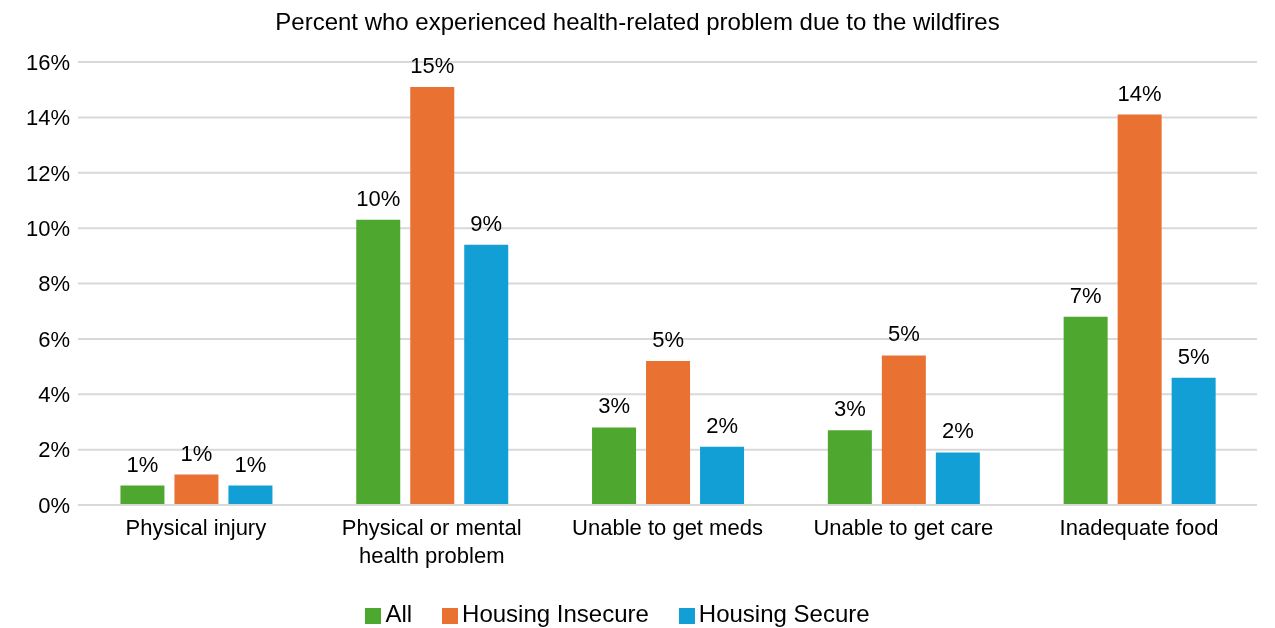  I want to click on x-tick-label: Physical or mental health problem, so click(431, 541).